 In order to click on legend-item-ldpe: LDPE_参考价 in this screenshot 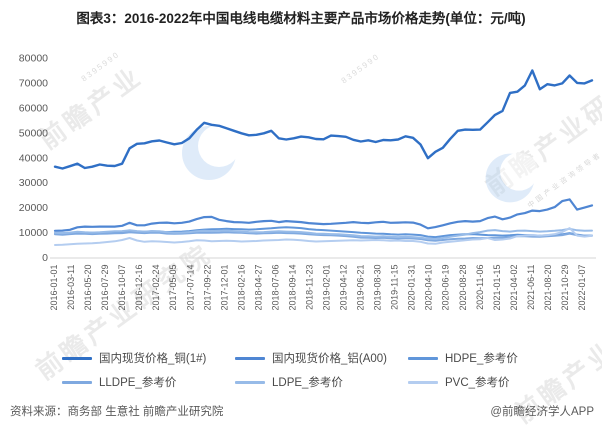, I will do `click(321, 382)`.